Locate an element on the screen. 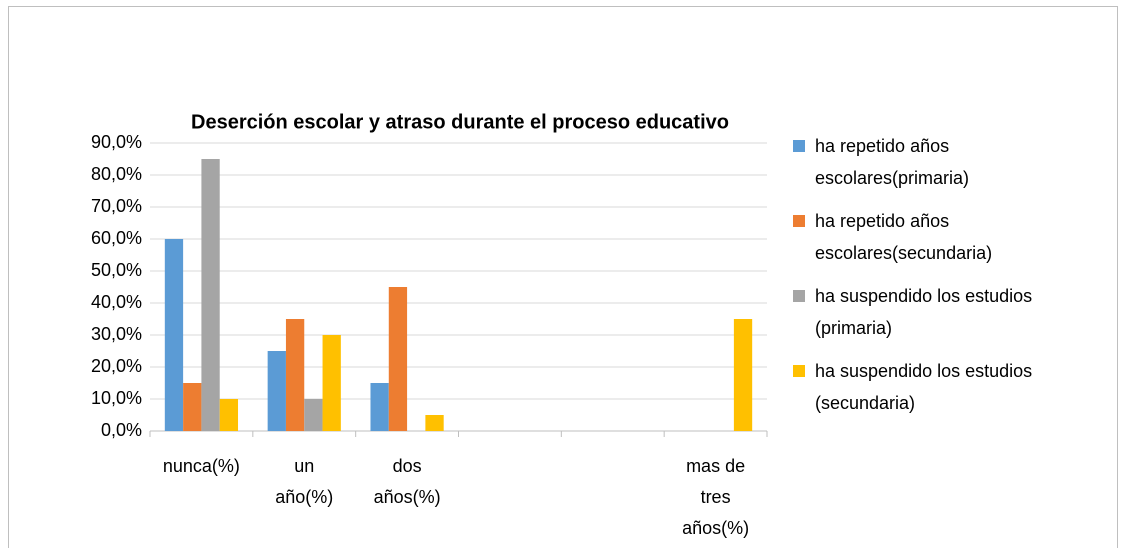 The width and height of the screenshot is (1125, 548). y-tick-label: 30,0% is located at coordinates (116, 334).